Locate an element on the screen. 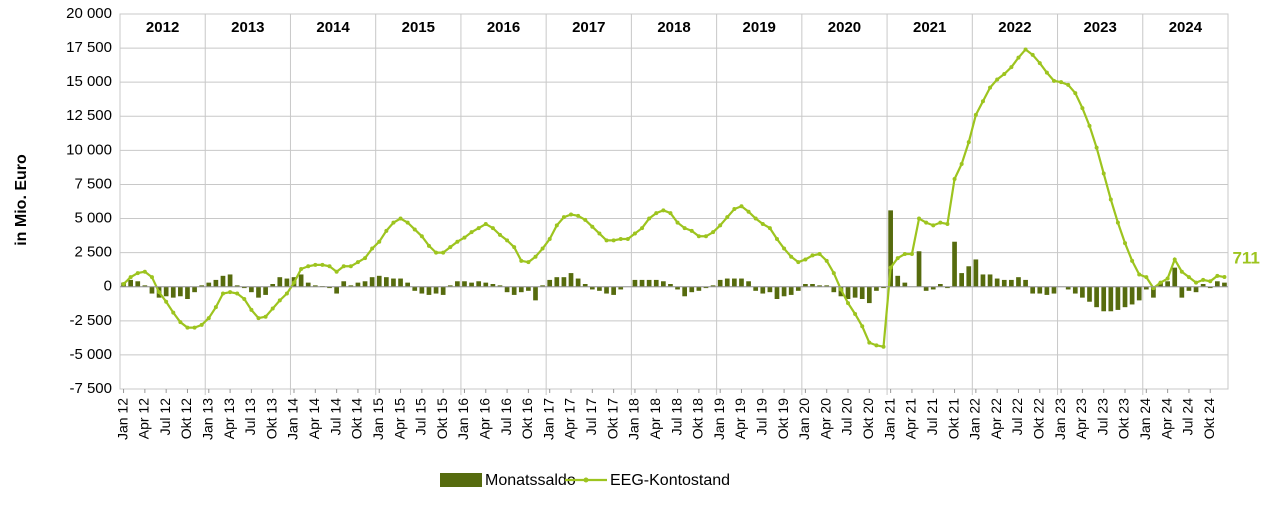  x-tick-label: Jul 16 is located at coordinates (506, 417).